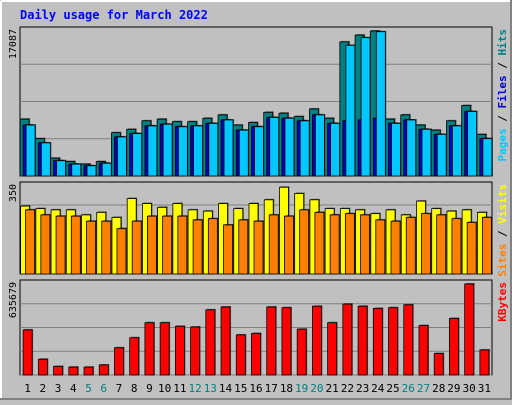 This screenshot has width=512, height=405. What do you see at coordinates (73, 388) in the screenshot?
I see `x-tick-label: 4` at bounding box center [73, 388].